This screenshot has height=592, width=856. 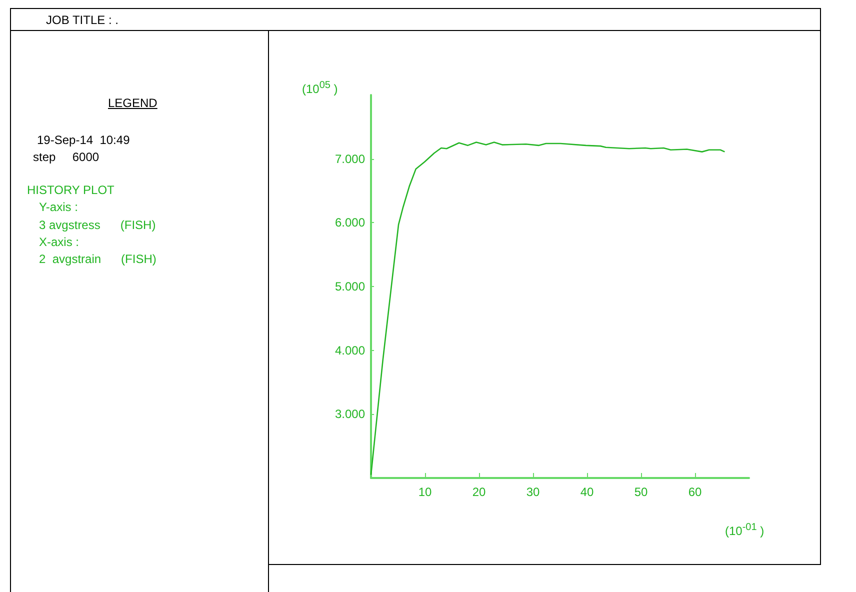 What do you see at coordinates (133, 103) in the screenshot?
I see `text: LEGEND` at bounding box center [133, 103].